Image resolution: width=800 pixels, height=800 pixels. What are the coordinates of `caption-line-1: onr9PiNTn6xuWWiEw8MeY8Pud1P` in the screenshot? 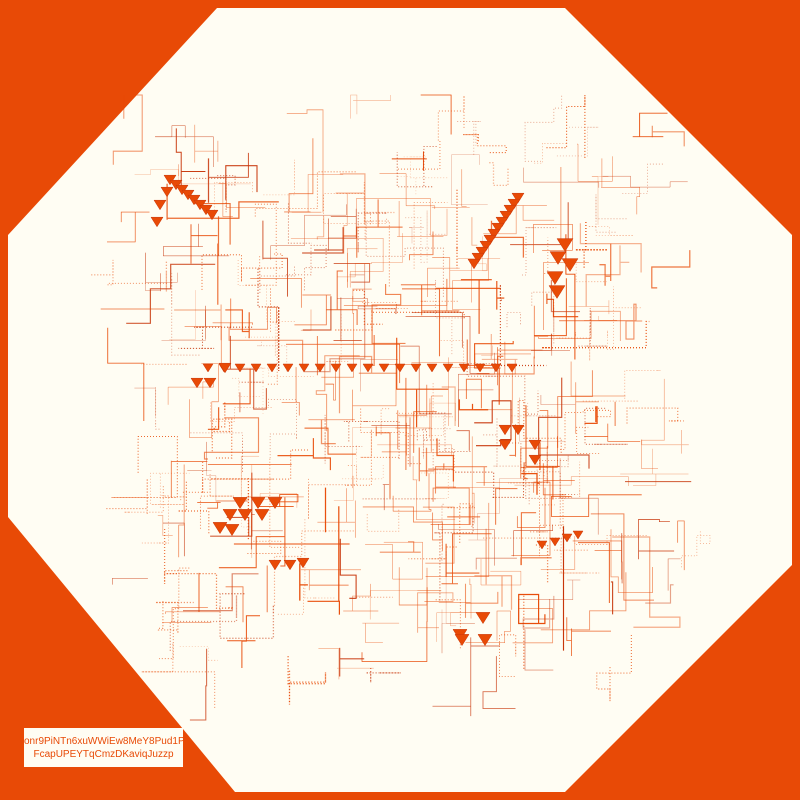 It's located at (104, 741).